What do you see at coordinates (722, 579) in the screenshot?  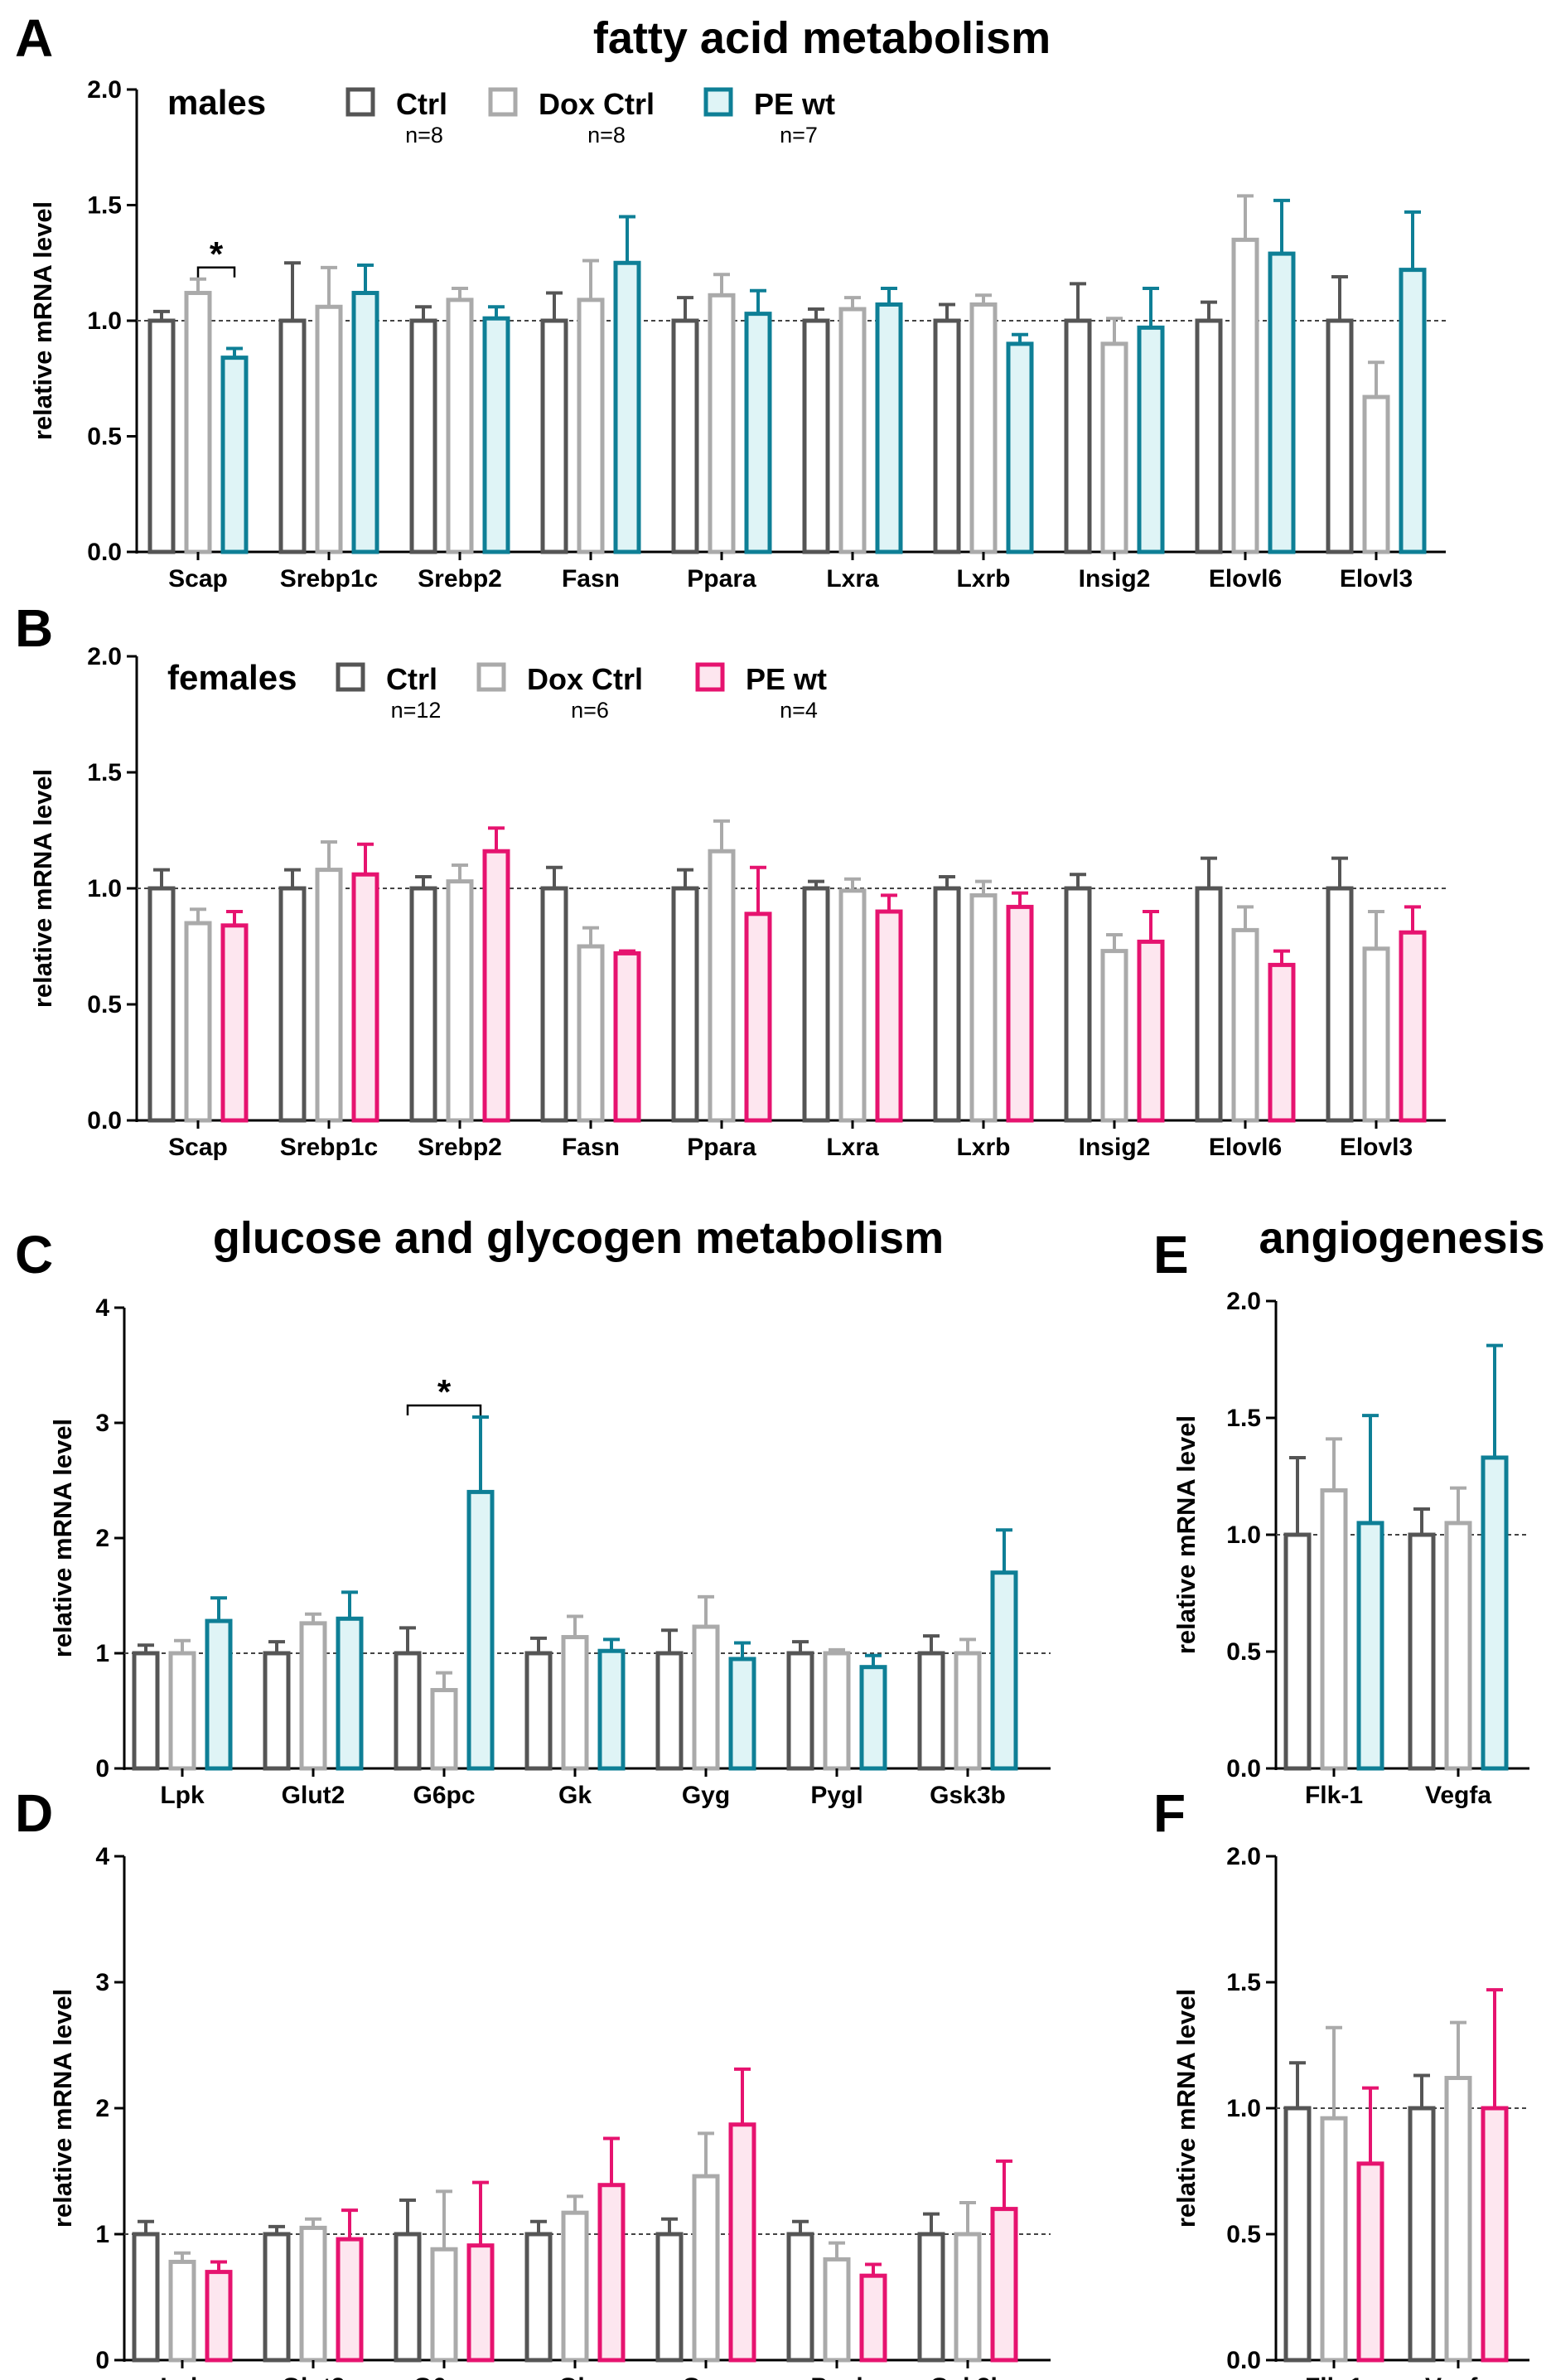 I see `x-tick-label: Ppara` at bounding box center [722, 579].